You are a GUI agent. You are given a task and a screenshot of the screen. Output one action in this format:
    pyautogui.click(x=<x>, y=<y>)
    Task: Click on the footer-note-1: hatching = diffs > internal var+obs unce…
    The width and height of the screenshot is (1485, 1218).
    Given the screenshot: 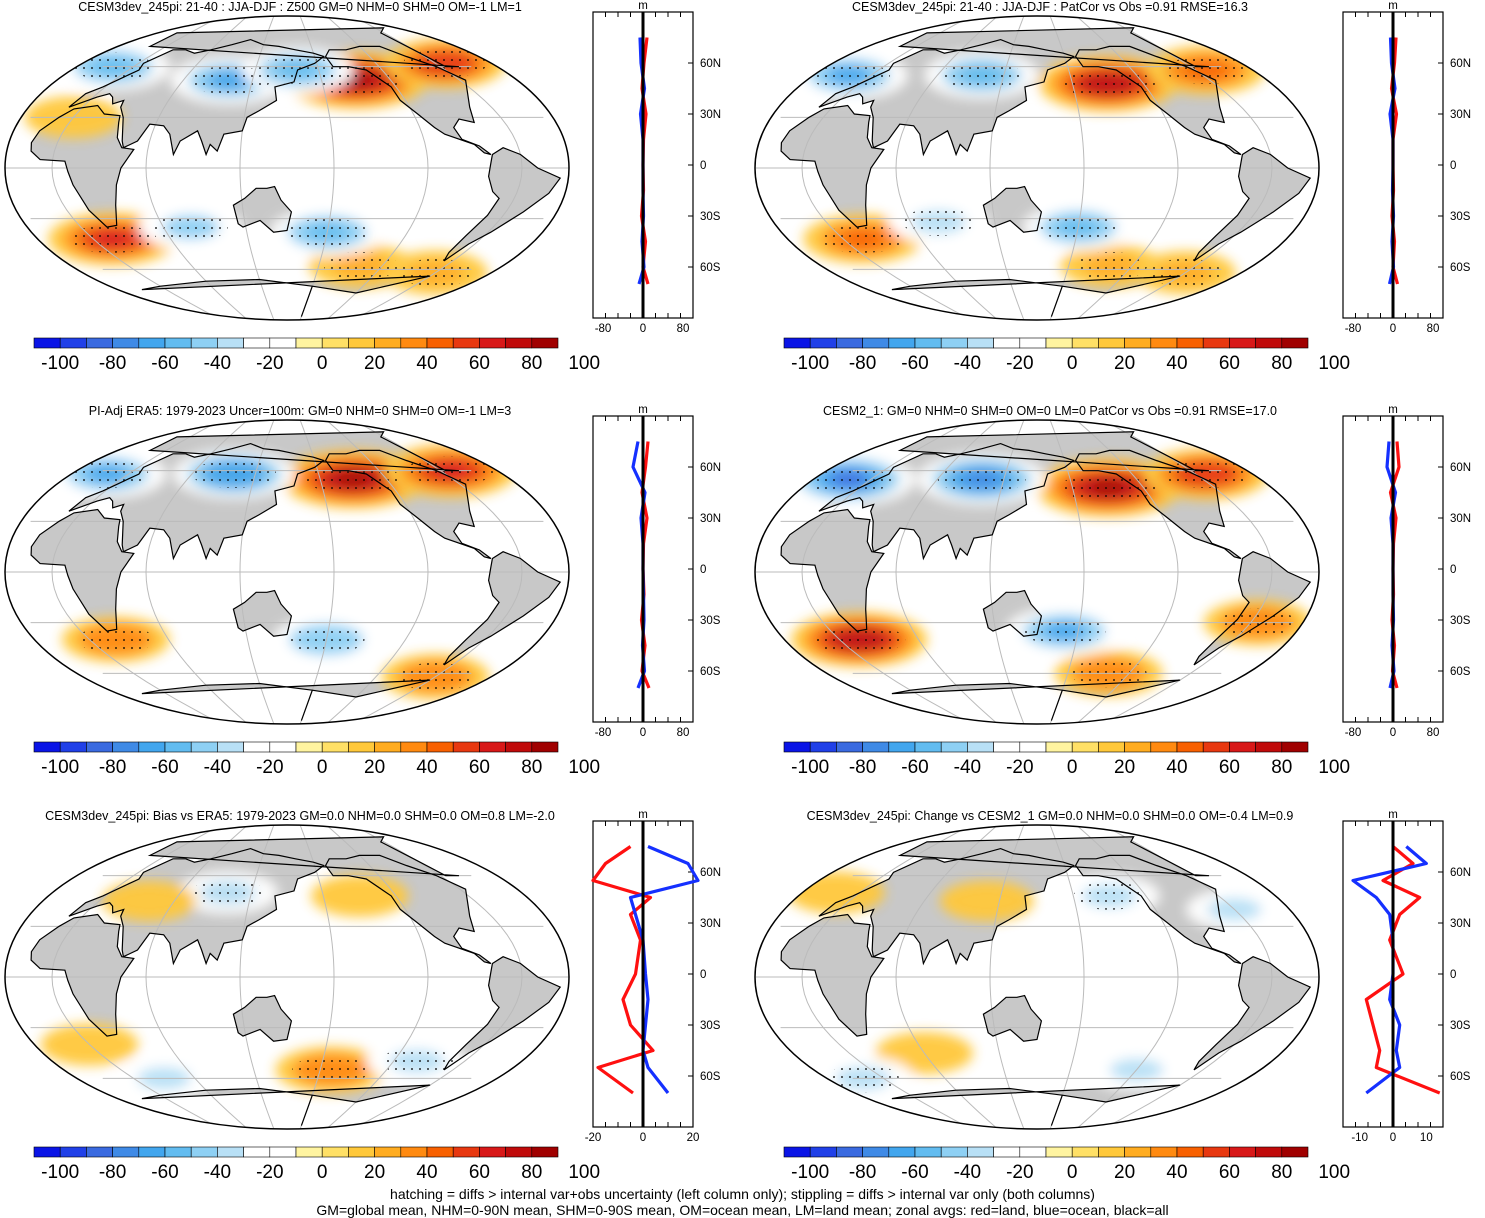 What is the action you would take?
    pyautogui.click(x=742, y=1194)
    